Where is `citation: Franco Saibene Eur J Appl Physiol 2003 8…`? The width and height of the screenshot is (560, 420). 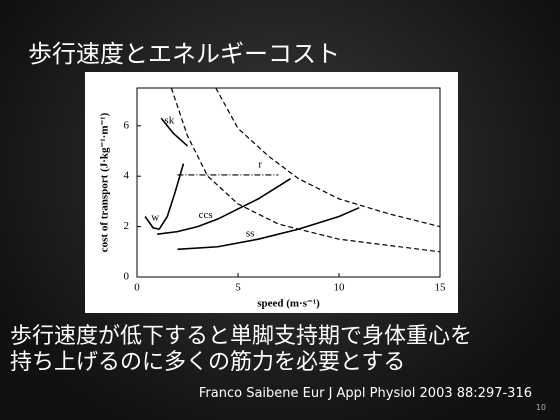
citation: Franco Saibene Eur J Appl Physiol 2003 8… is located at coordinates (365, 393).